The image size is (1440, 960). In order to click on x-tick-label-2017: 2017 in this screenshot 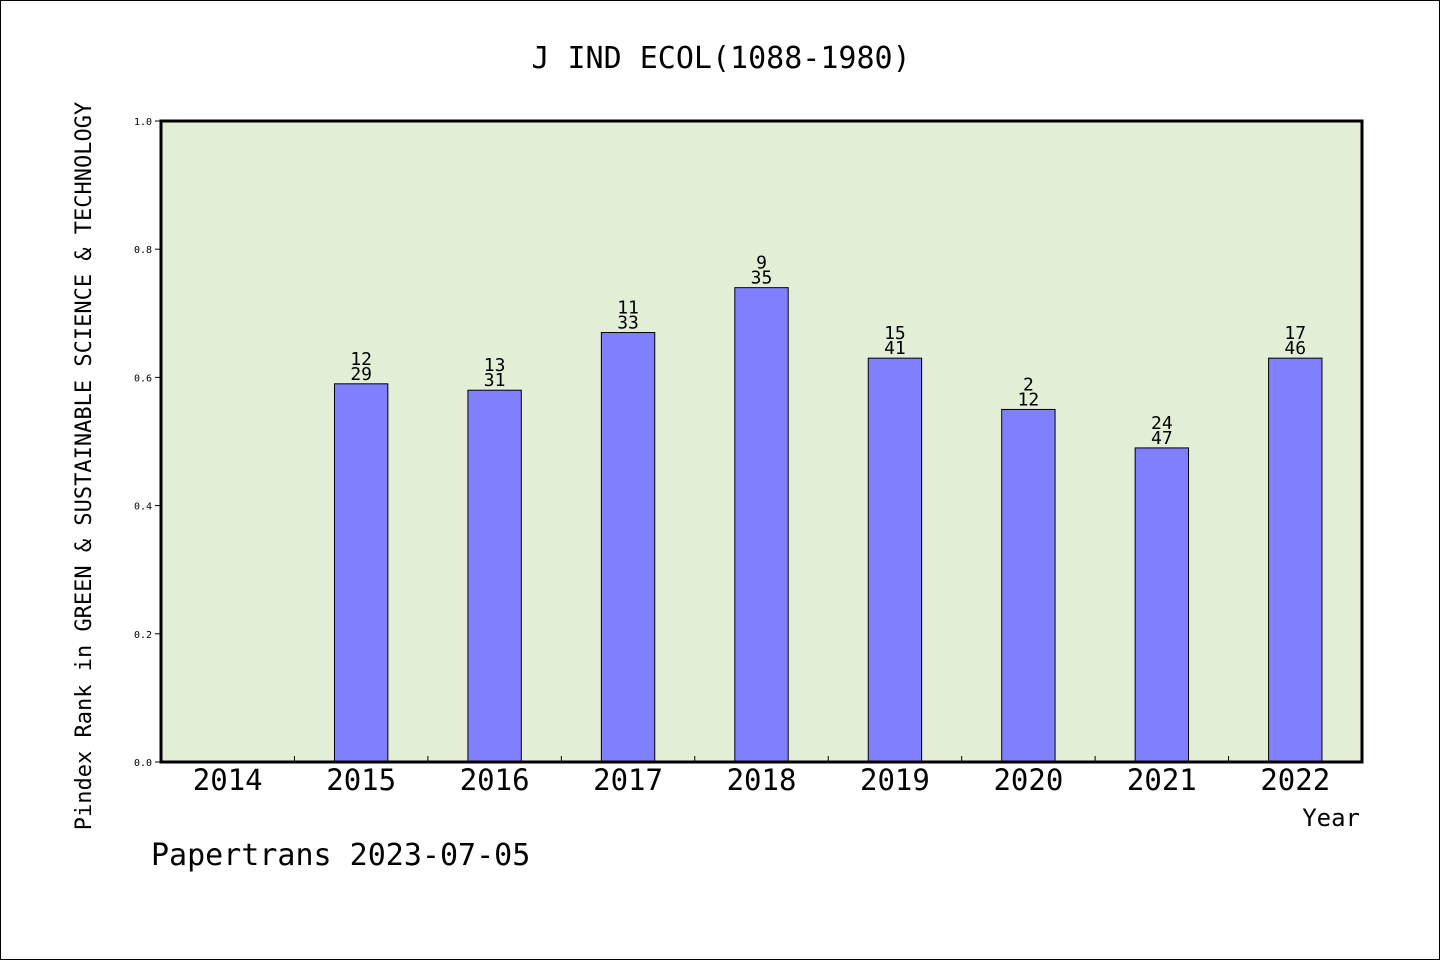, I will do `click(628, 780)`.